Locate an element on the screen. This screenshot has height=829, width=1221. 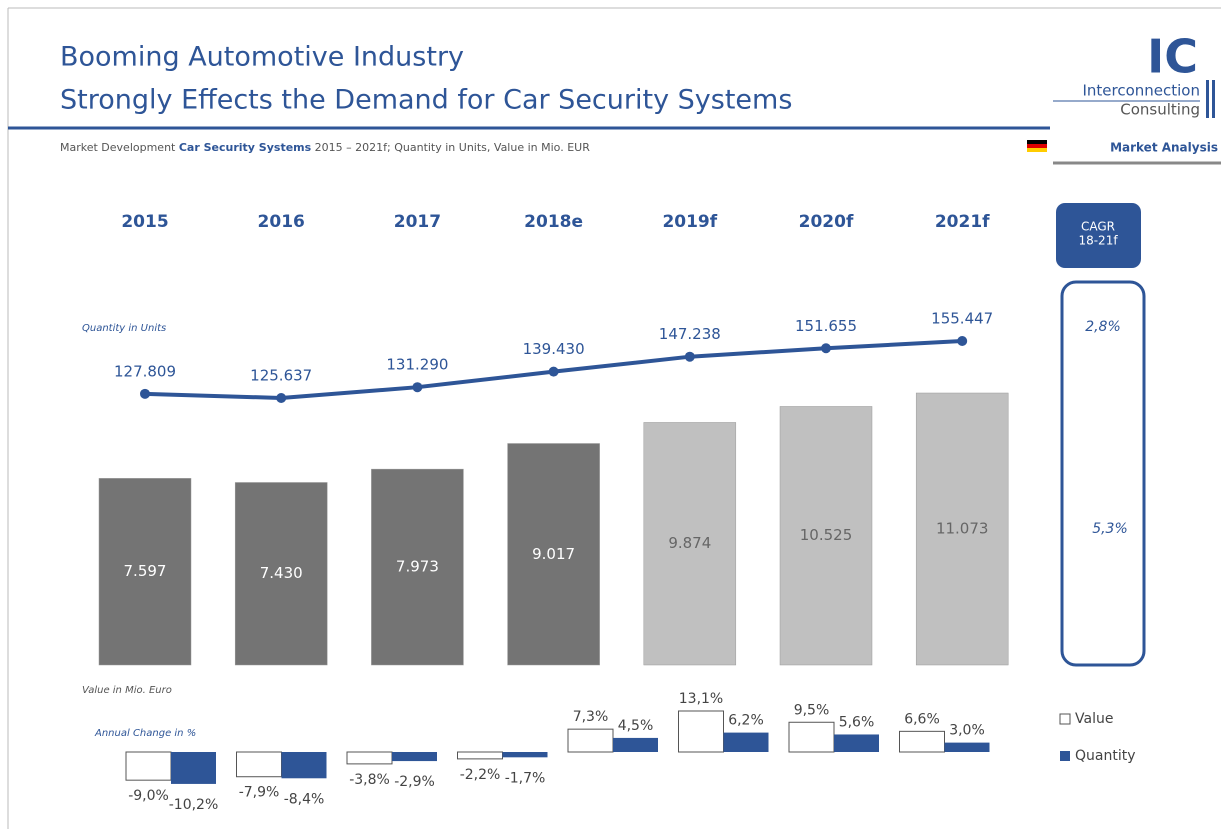
chart-label: Value in Mio. Euro is located at coordinates (127, 690).